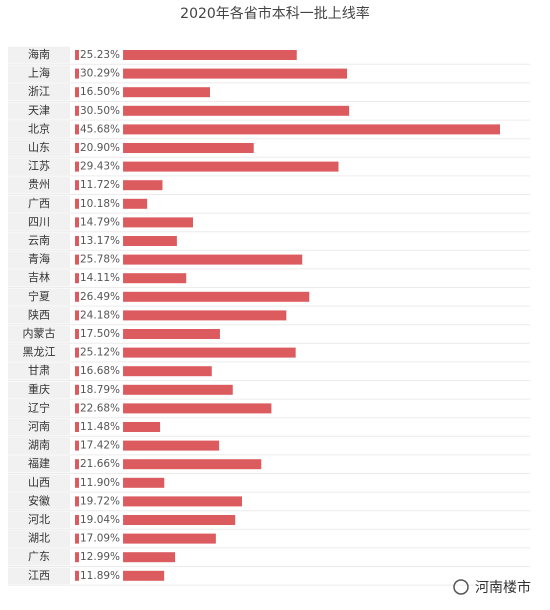 The image size is (550, 610). I want to click on category-label: 黑龙江, so click(39, 352).